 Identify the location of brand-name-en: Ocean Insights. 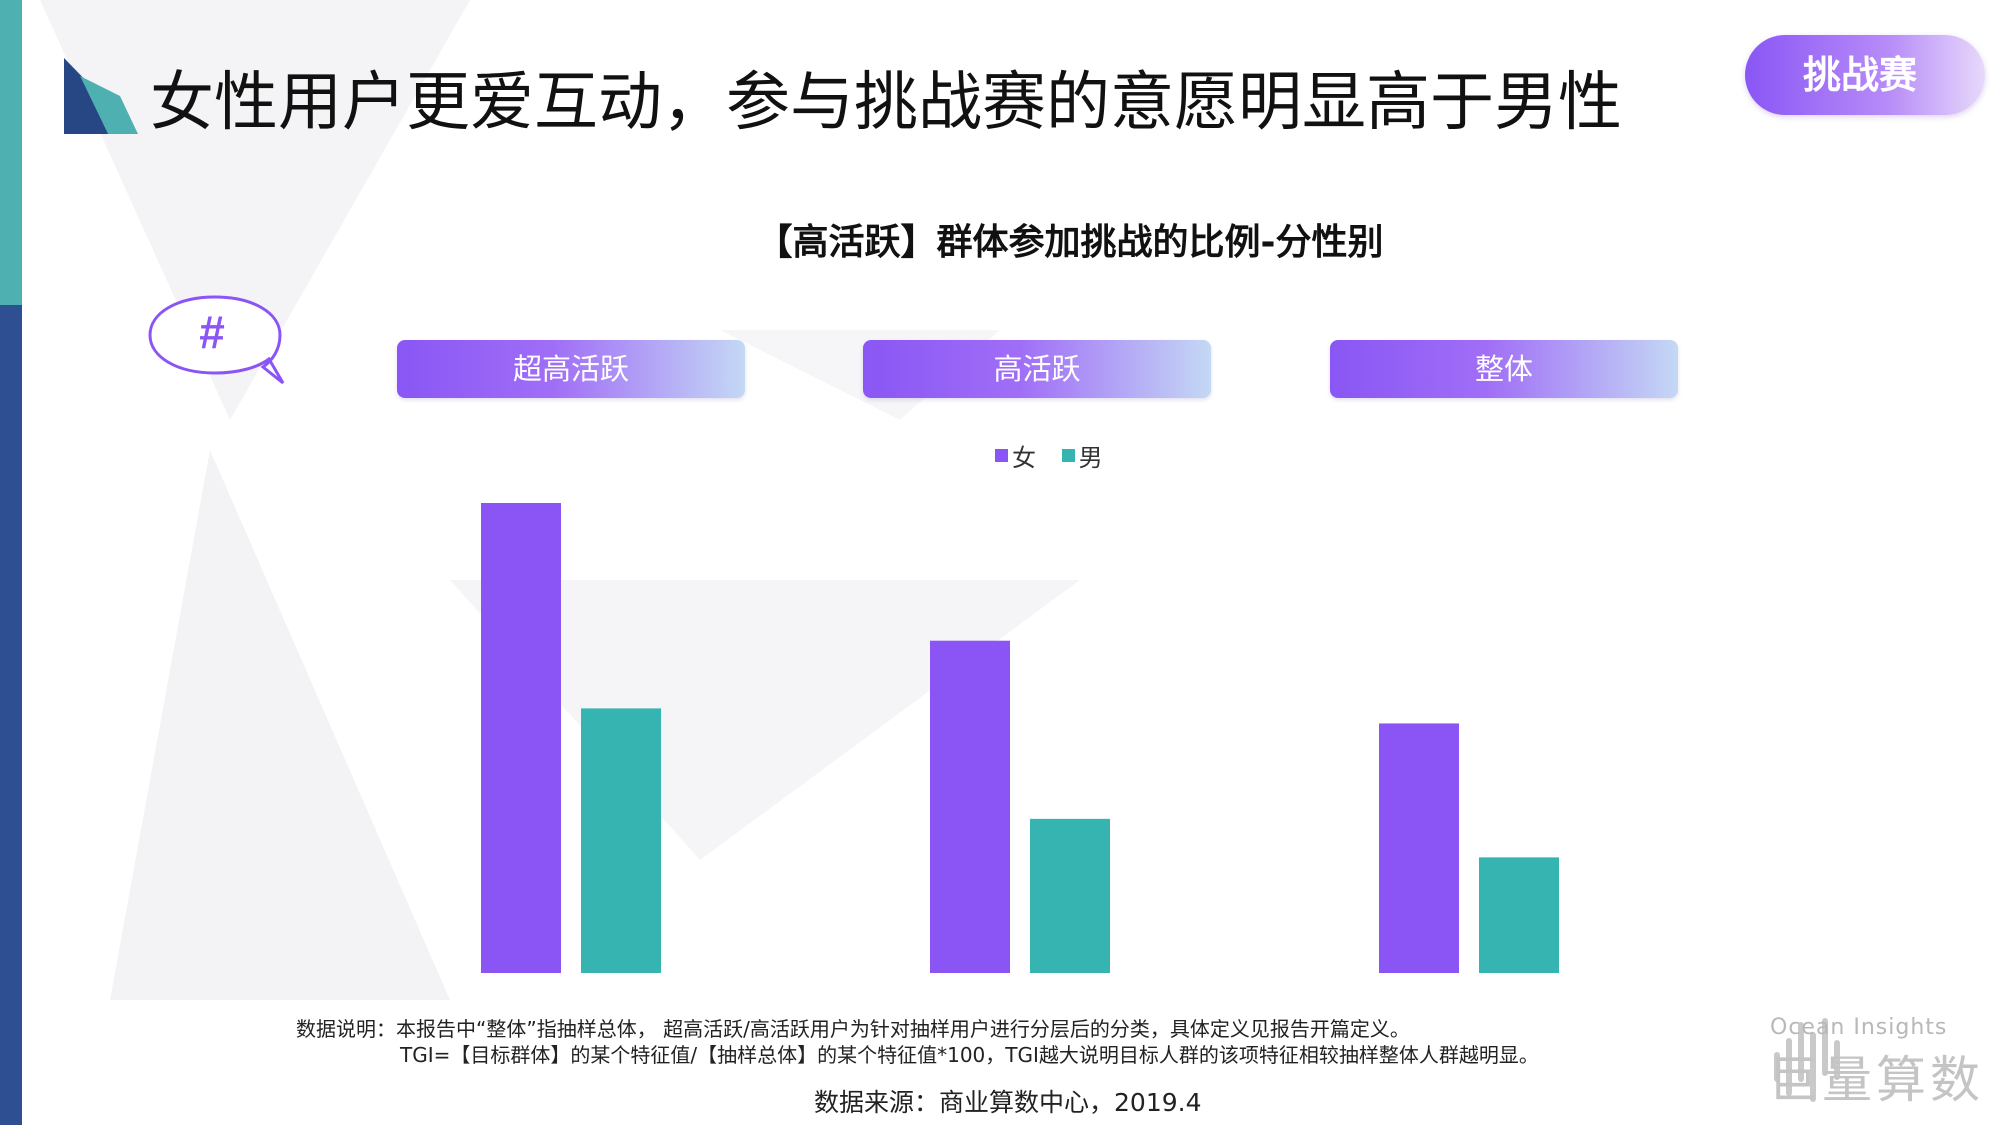
(1859, 1027).